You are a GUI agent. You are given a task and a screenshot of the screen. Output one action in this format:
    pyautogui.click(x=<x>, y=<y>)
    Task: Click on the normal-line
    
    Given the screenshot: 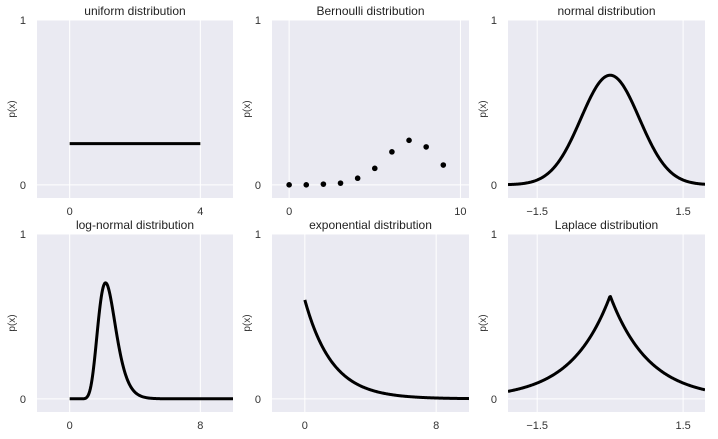 What is the action you would take?
    pyautogui.click(x=606, y=130)
    